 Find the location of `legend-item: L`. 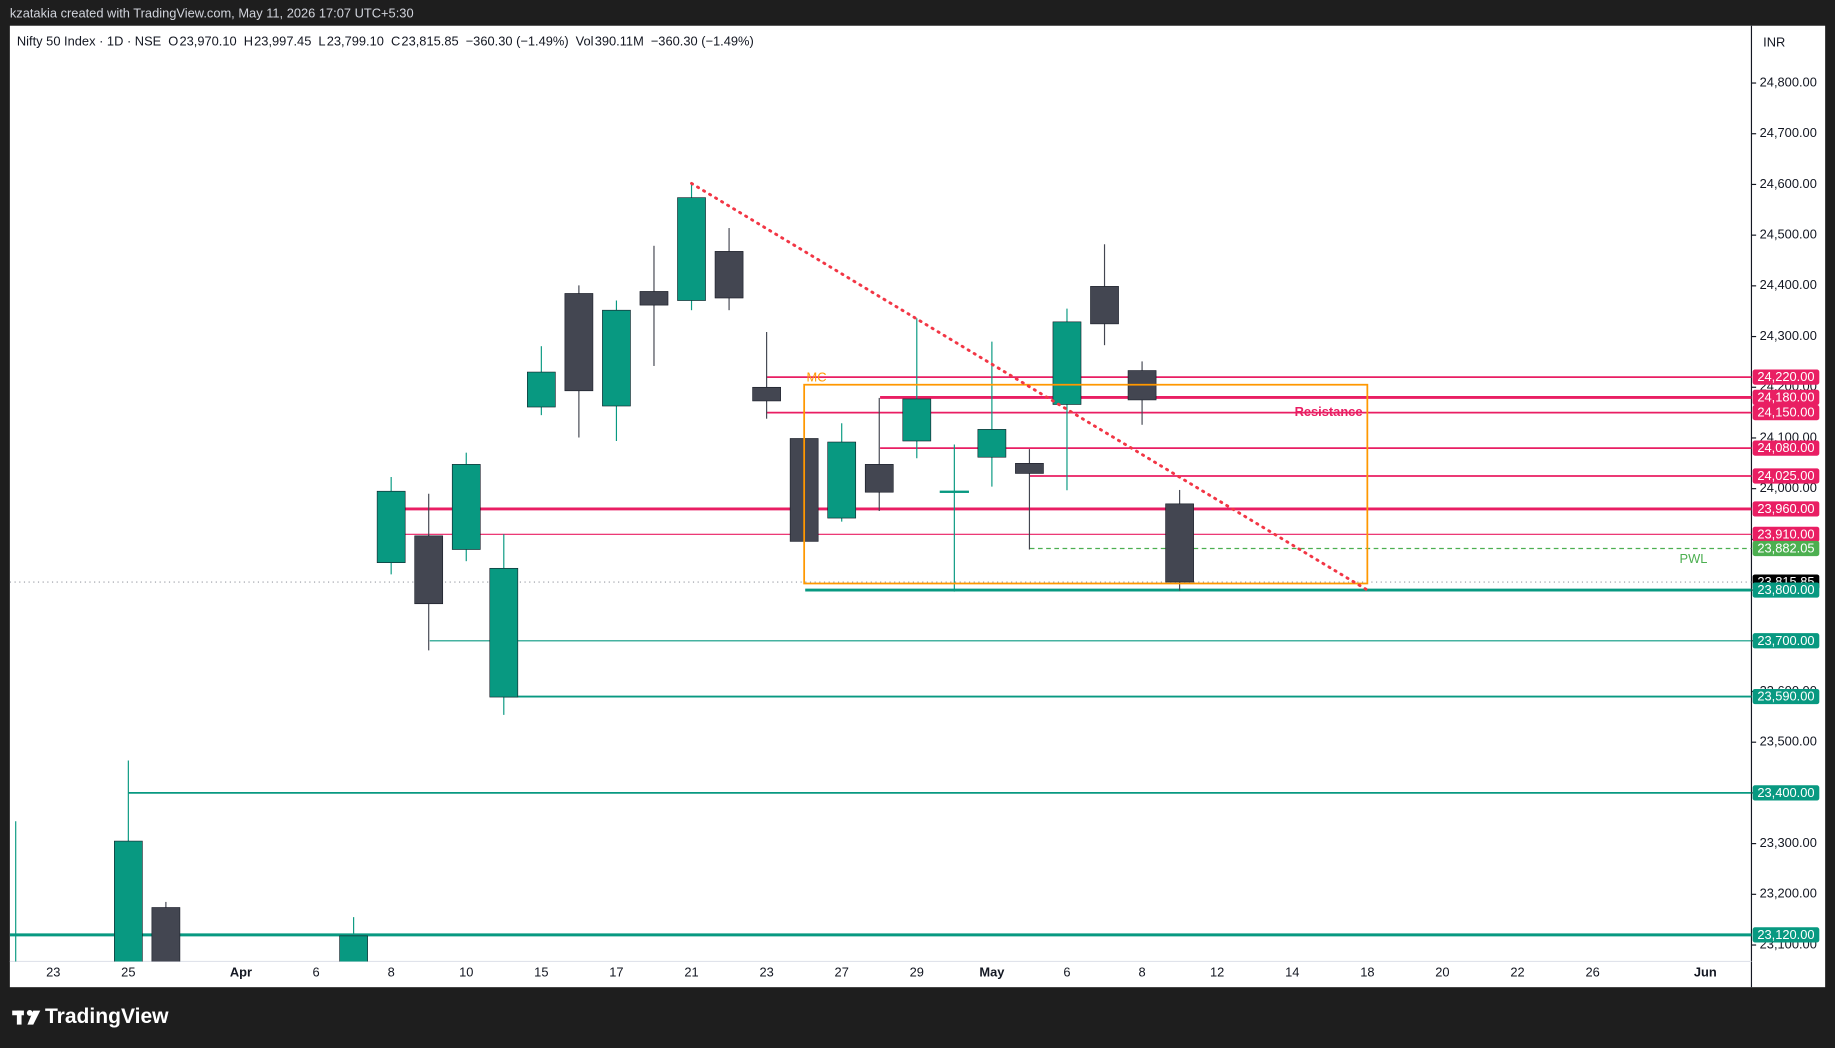

legend-item: L is located at coordinates (321, 40).